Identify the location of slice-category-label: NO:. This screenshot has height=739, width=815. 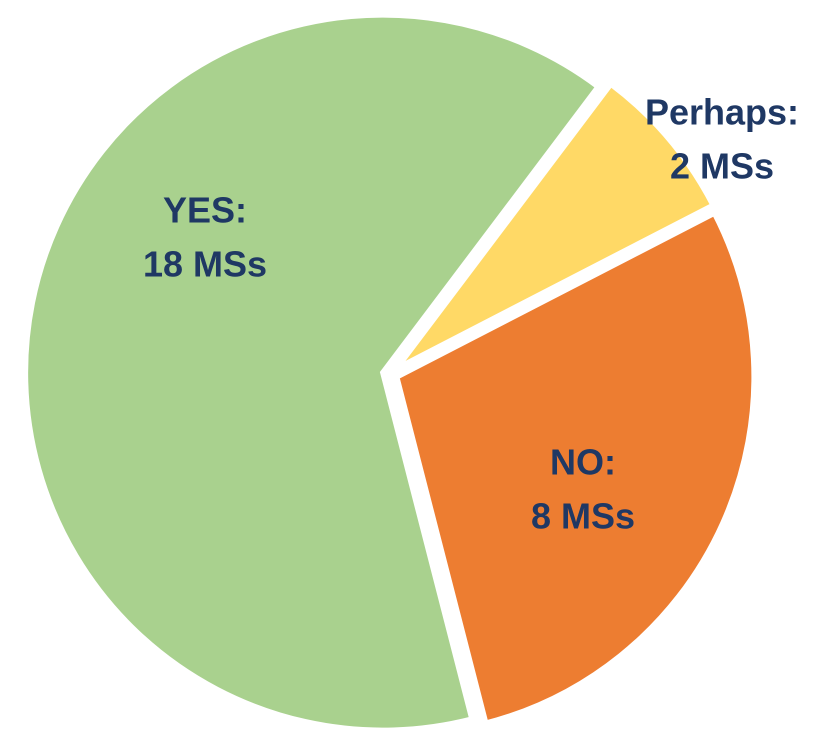
(583, 462).